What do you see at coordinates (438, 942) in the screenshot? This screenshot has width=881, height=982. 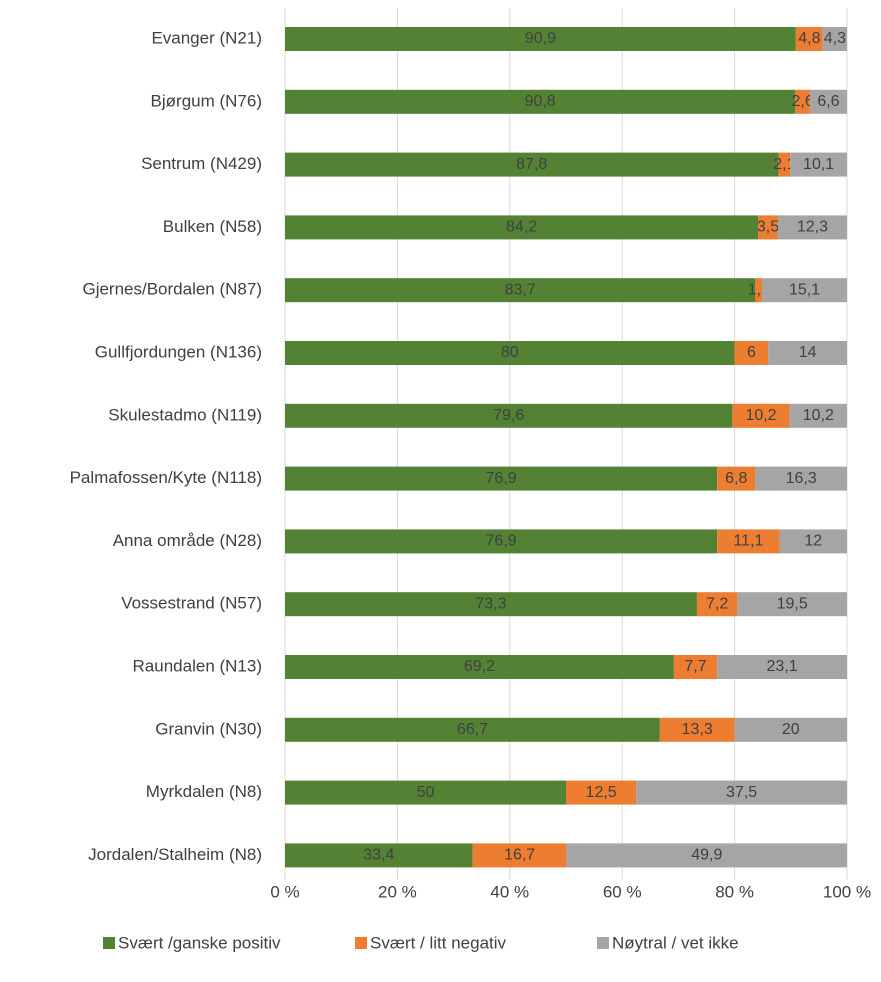 I see `legend-label: Svært / litt negativ` at bounding box center [438, 942].